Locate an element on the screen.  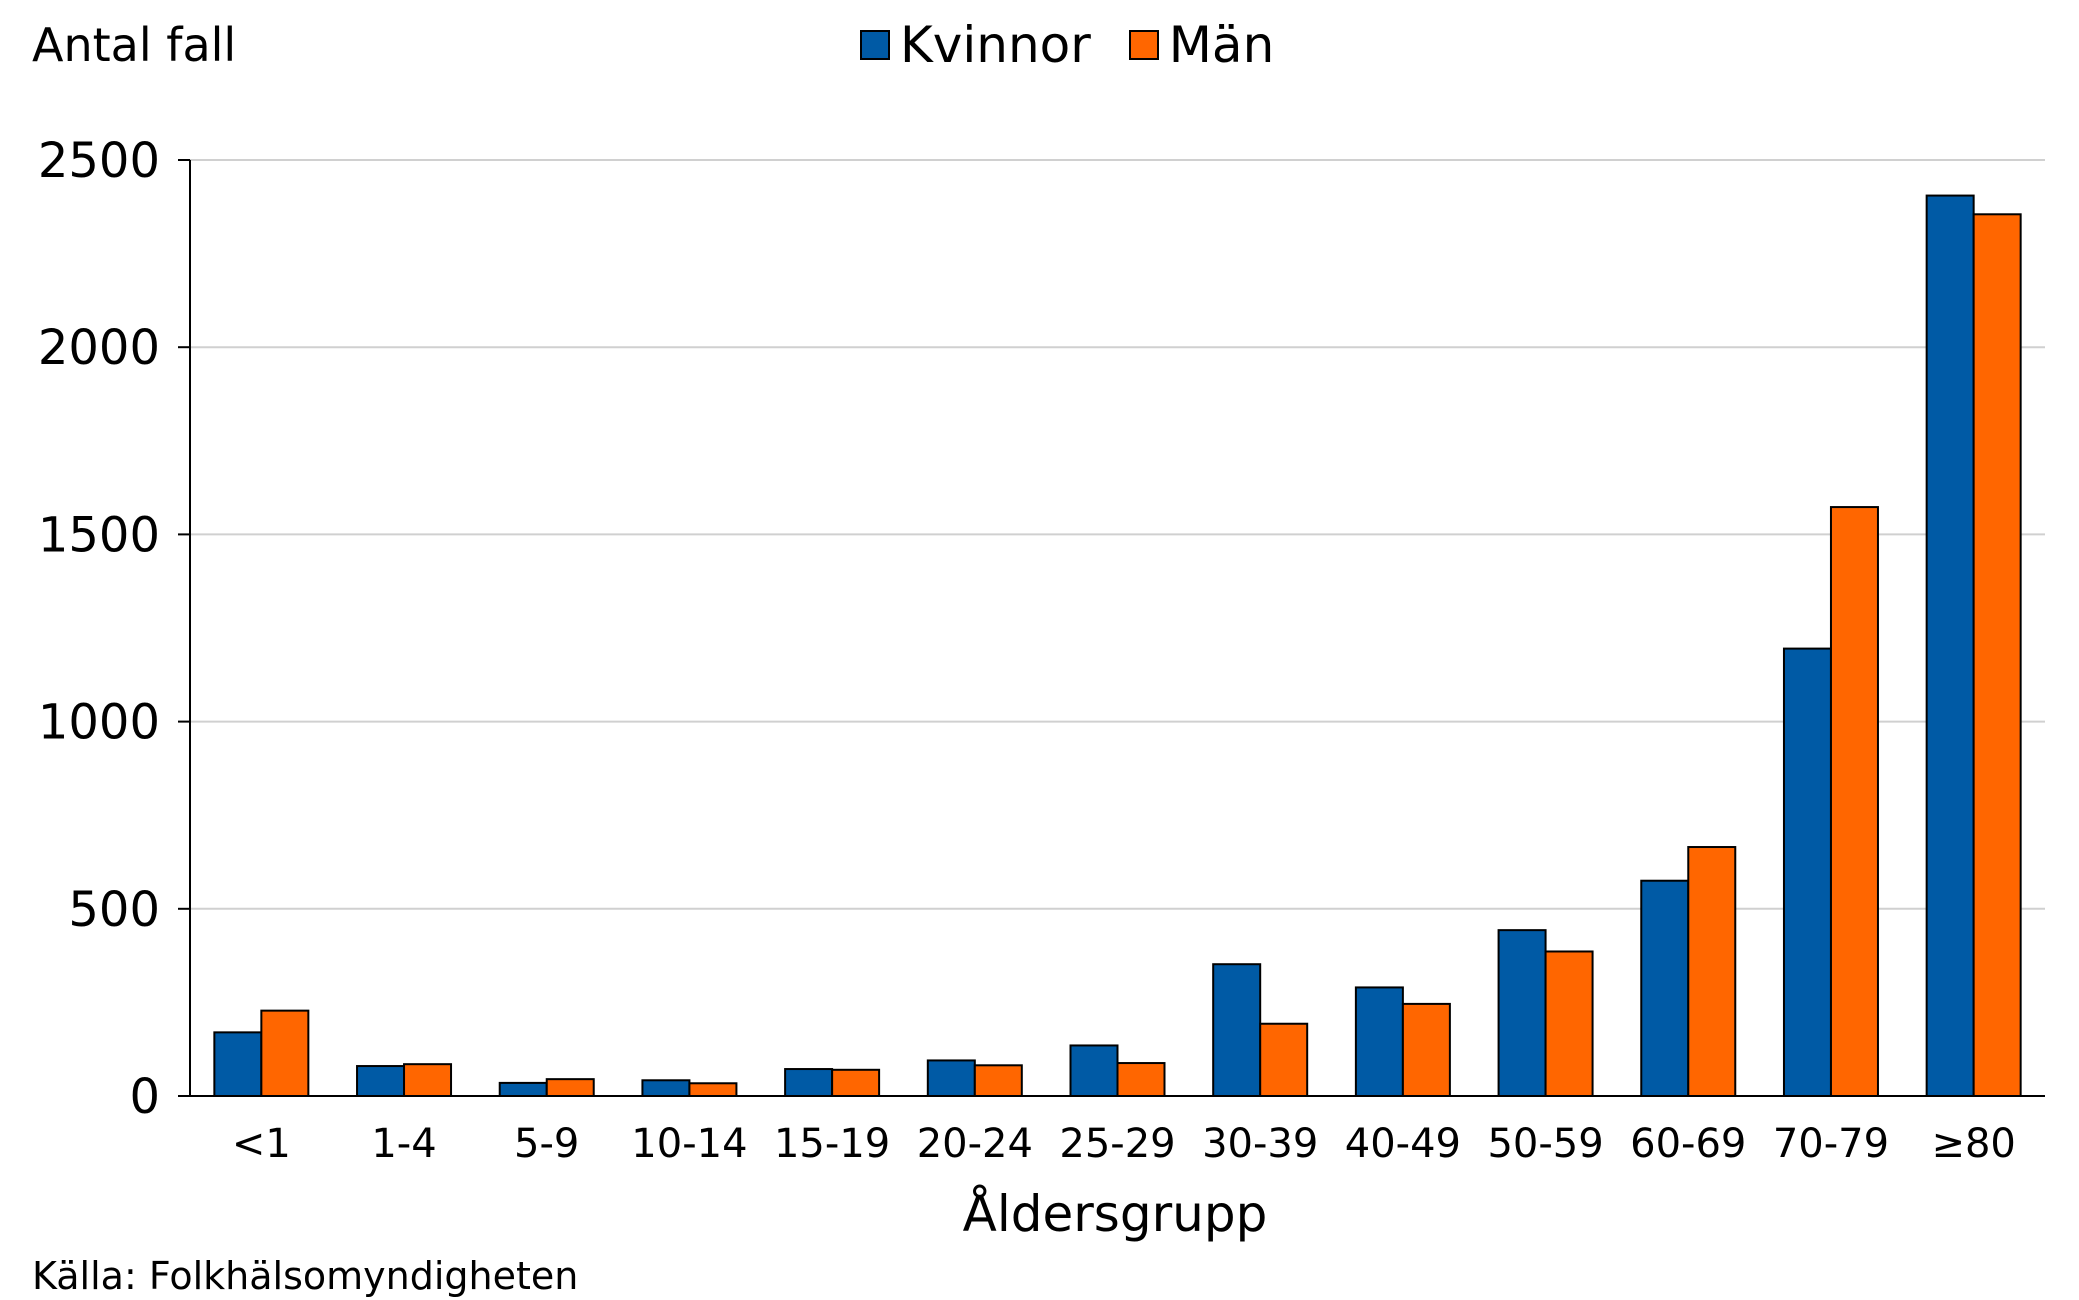
x-tick-label: 30-39 is located at coordinates (1260, 1144).